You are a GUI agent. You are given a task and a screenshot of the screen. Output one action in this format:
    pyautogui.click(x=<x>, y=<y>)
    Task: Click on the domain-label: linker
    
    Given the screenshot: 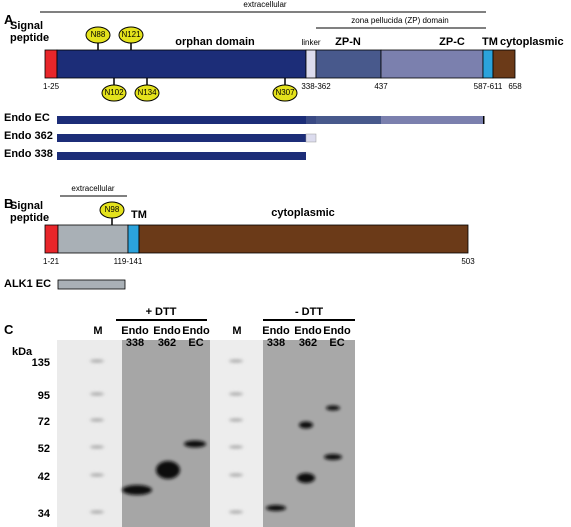 What is the action you would take?
    pyautogui.click(x=311, y=42)
    